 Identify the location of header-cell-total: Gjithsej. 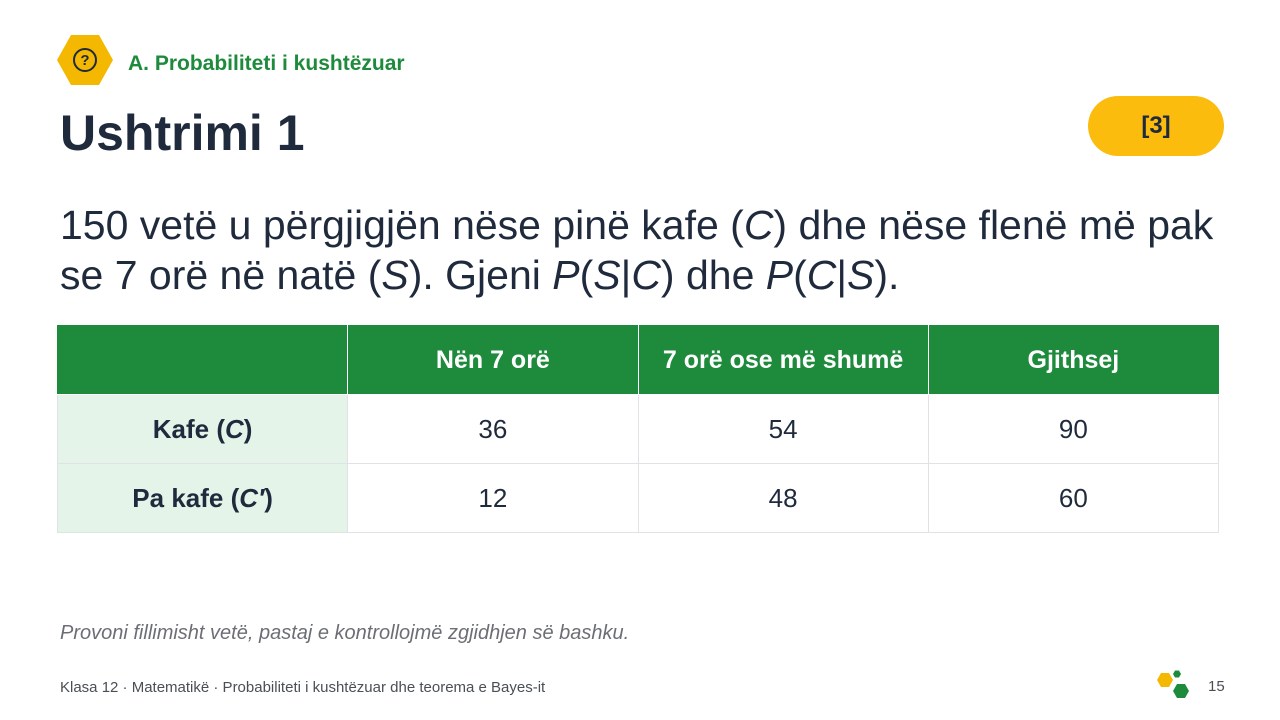
(1073, 360).